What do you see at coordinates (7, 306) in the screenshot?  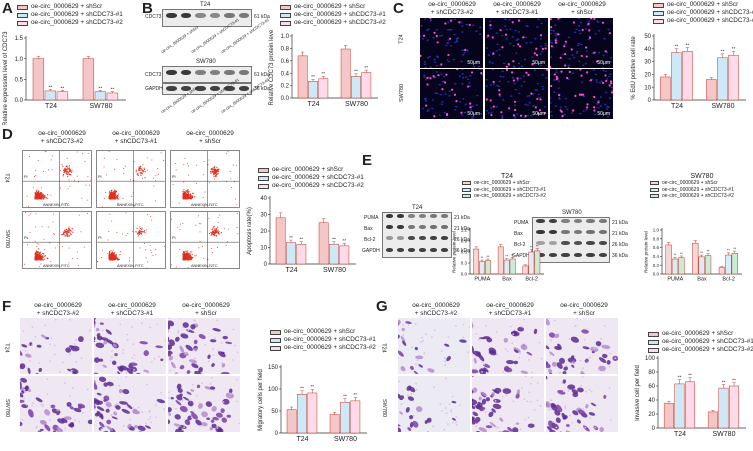 I see `panel-label-f: F` at bounding box center [7, 306].